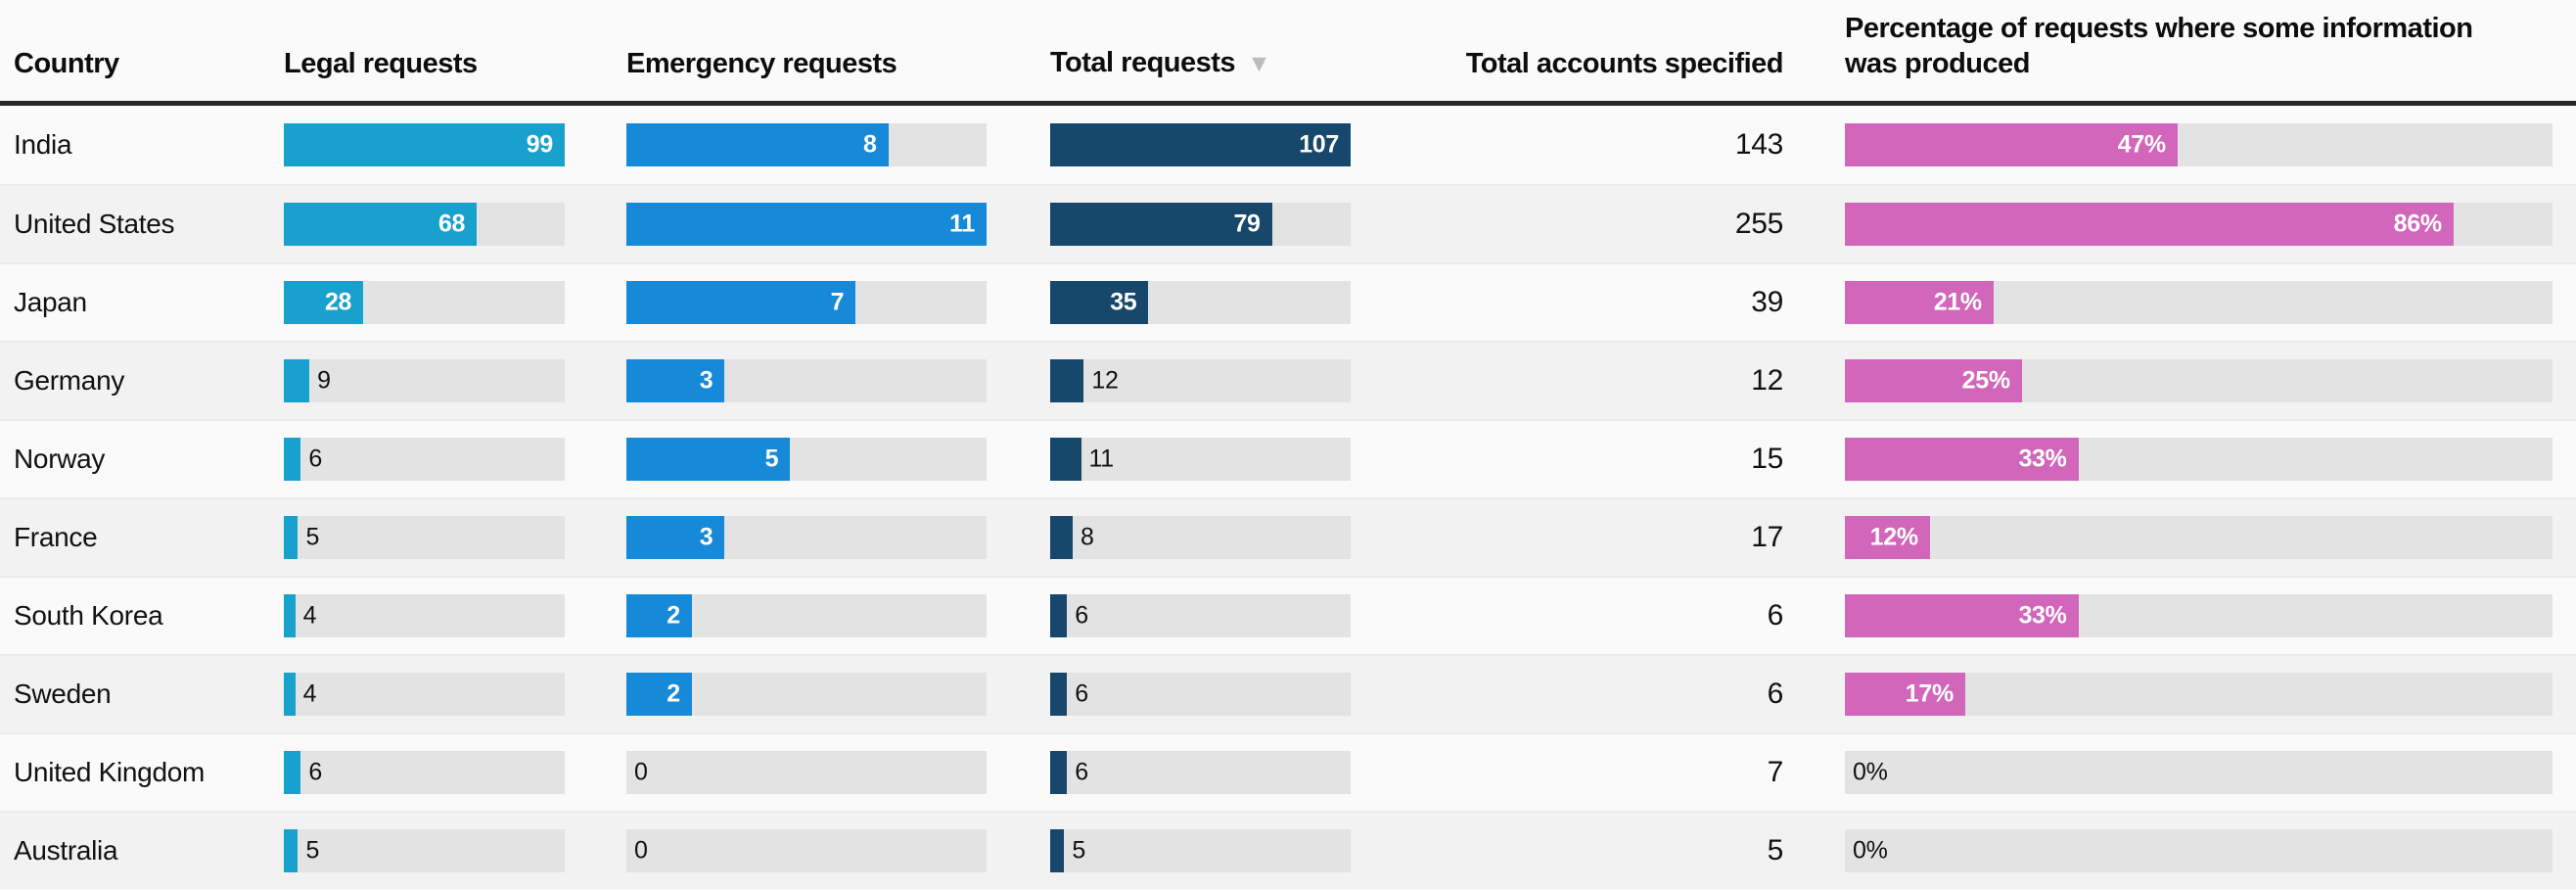  I want to click on column-header-legal-requests: Legal requests, so click(381, 63).